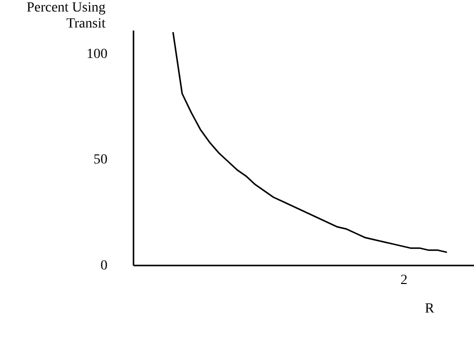  I want to click on y-tick-label: 100, so click(97, 54).